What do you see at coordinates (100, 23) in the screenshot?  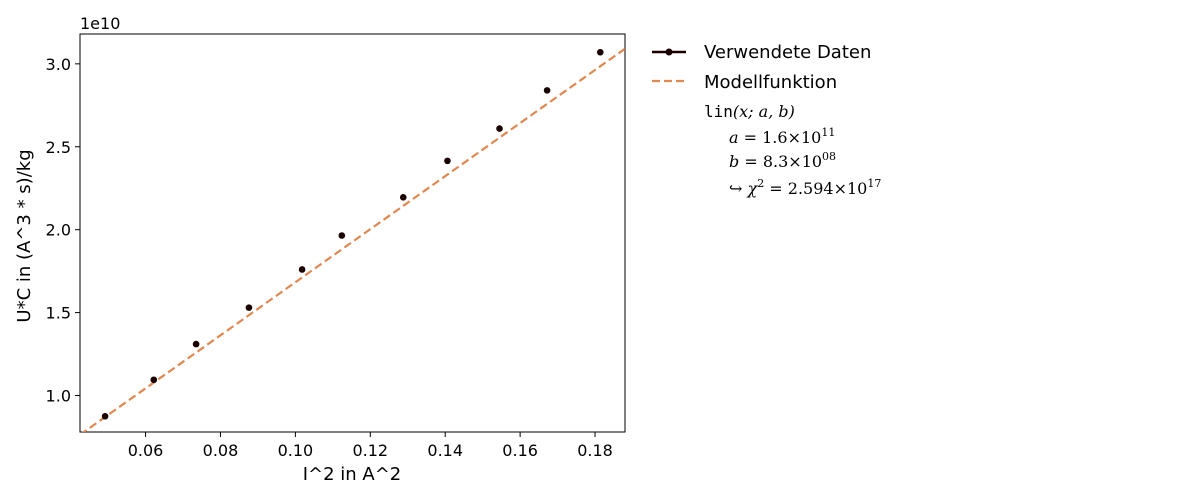 I see `y-offset-text: 1e10` at bounding box center [100, 23].